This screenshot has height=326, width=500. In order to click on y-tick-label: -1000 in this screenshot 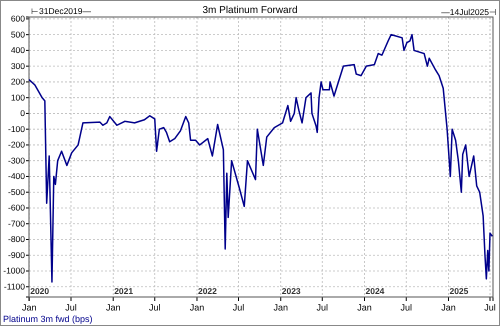, I will do `click(14, 271)`.